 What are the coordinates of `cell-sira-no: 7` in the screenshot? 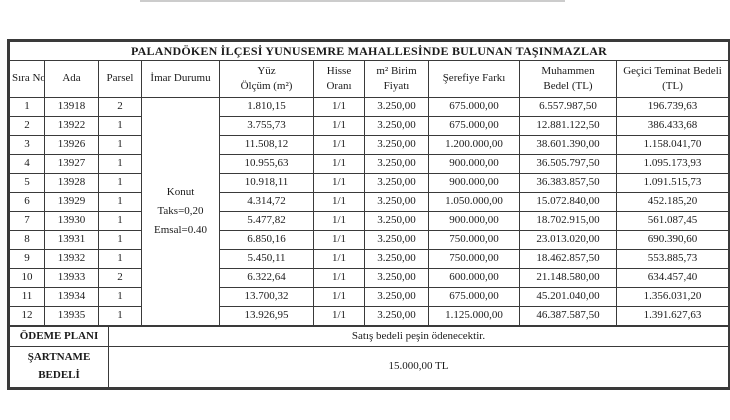 It's located at (27, 221).